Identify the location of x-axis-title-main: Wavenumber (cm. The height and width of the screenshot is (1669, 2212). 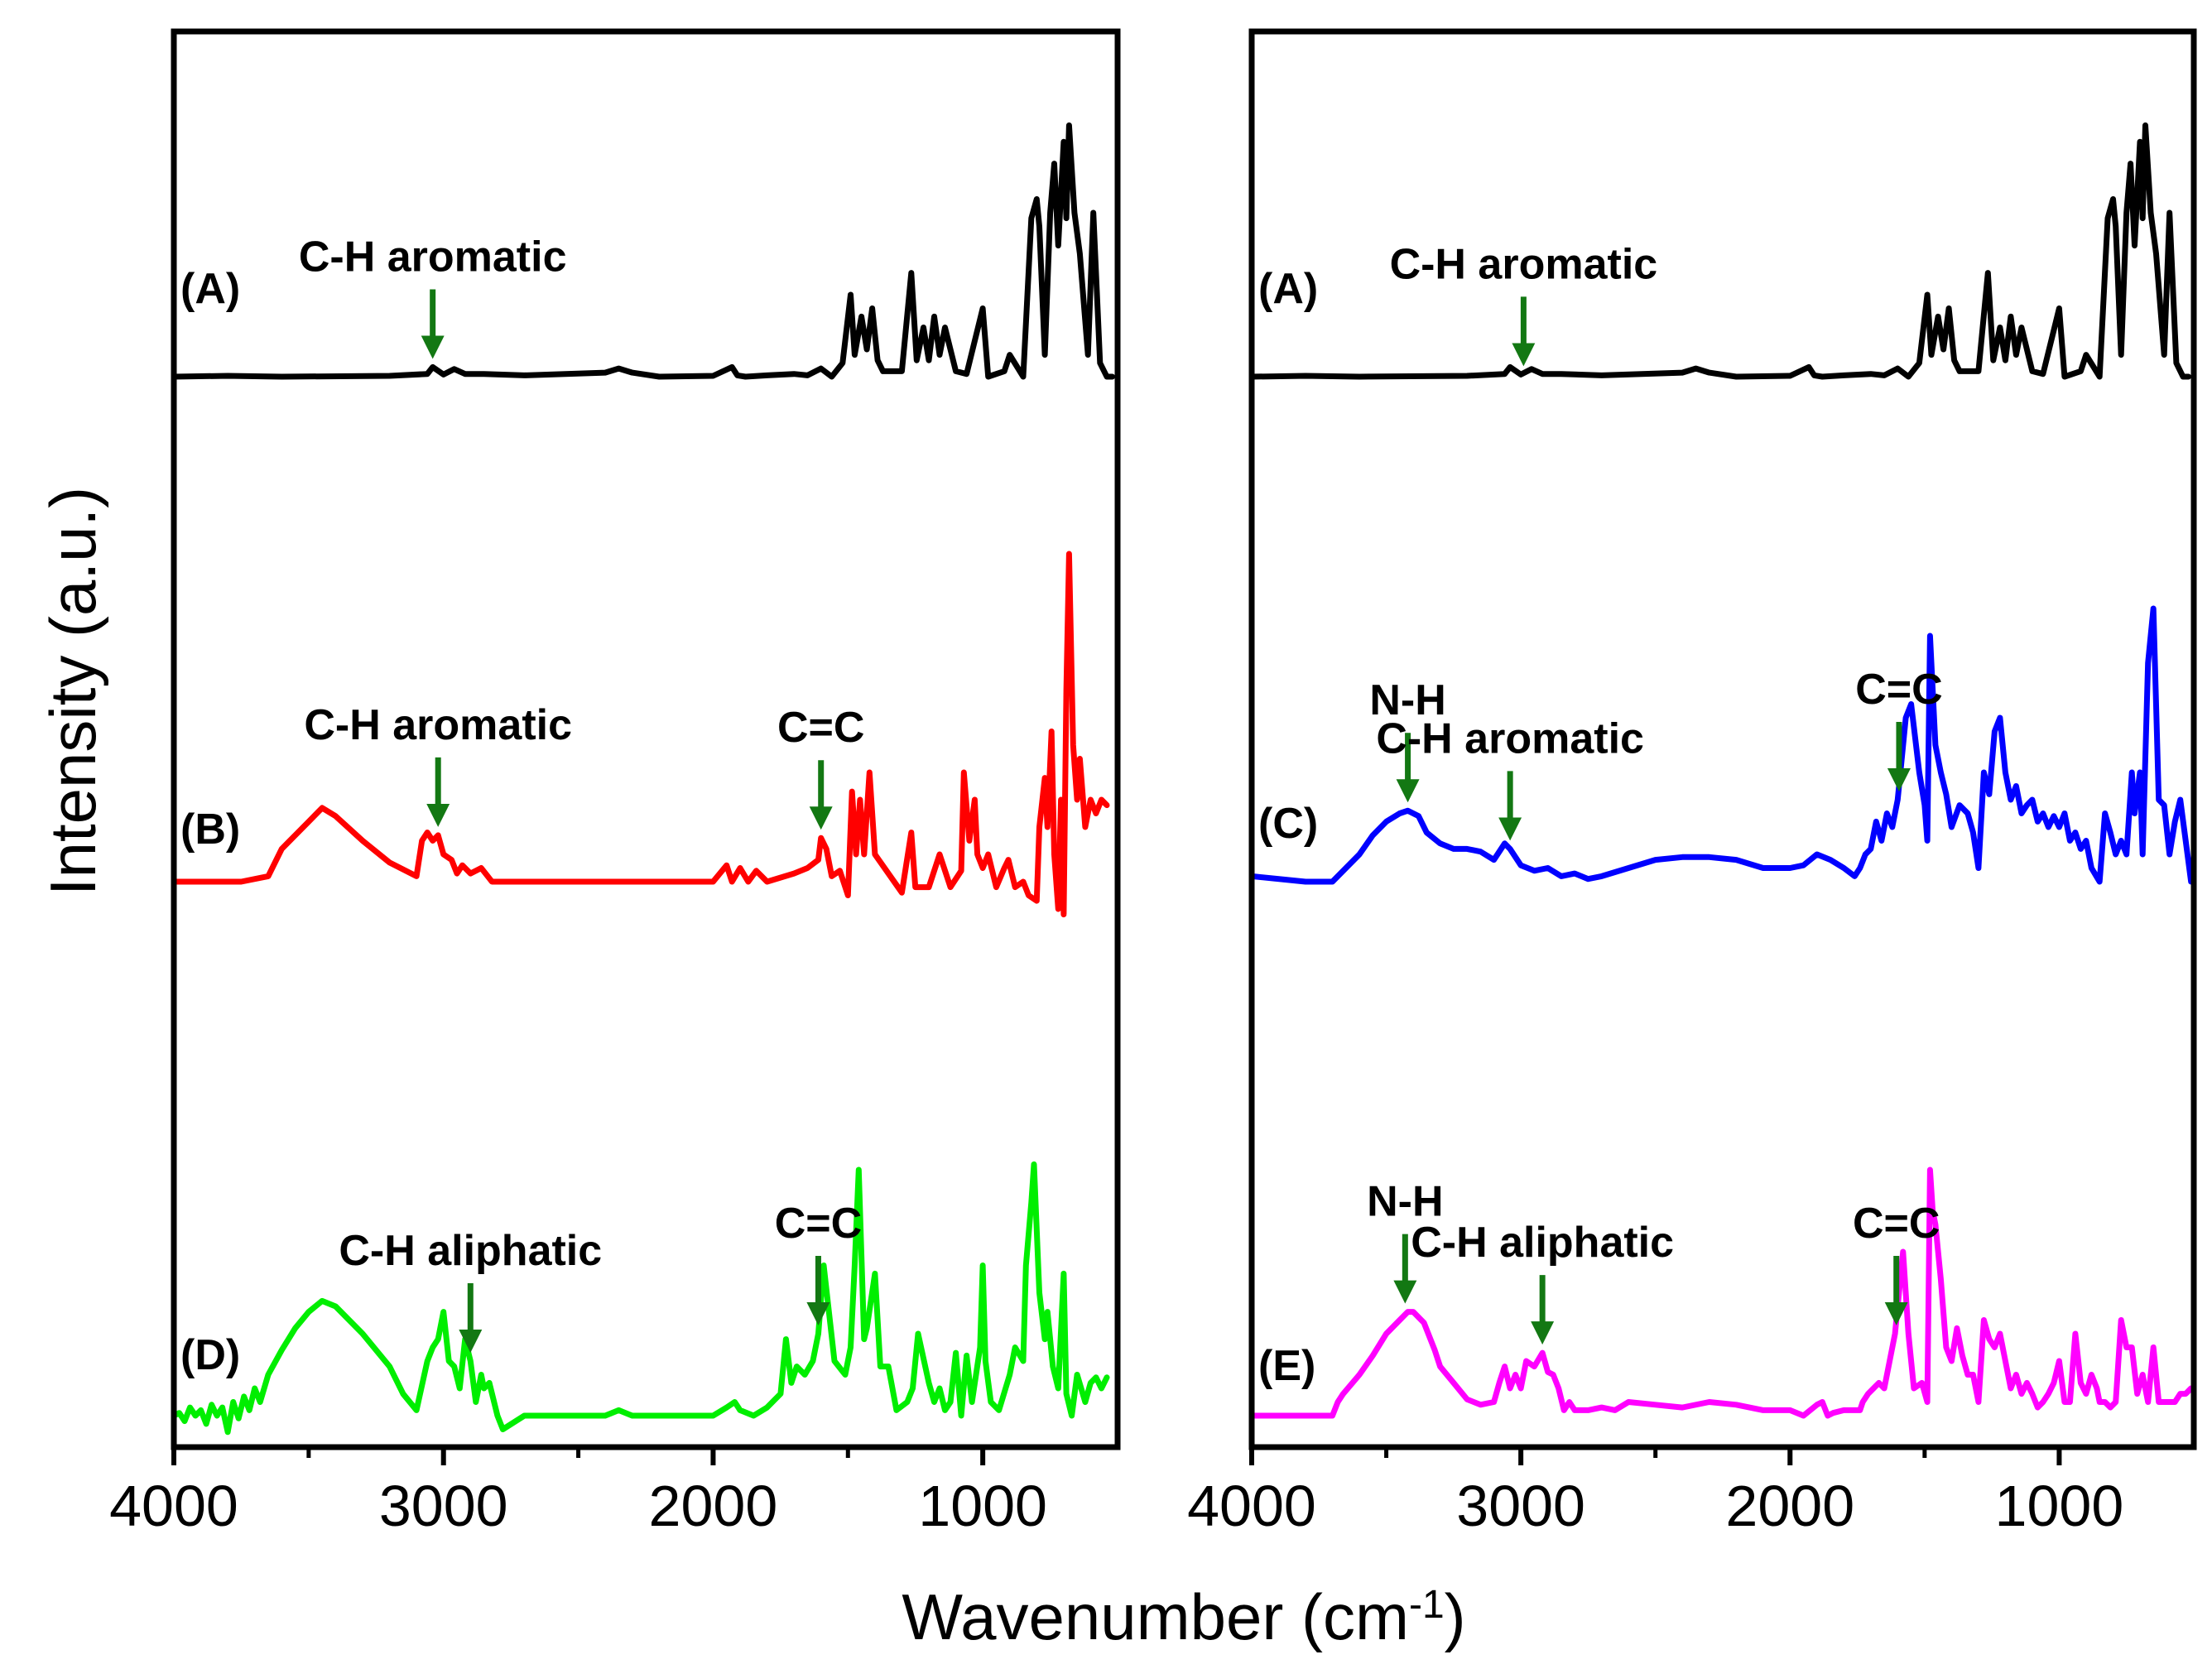
(1155, 1616).